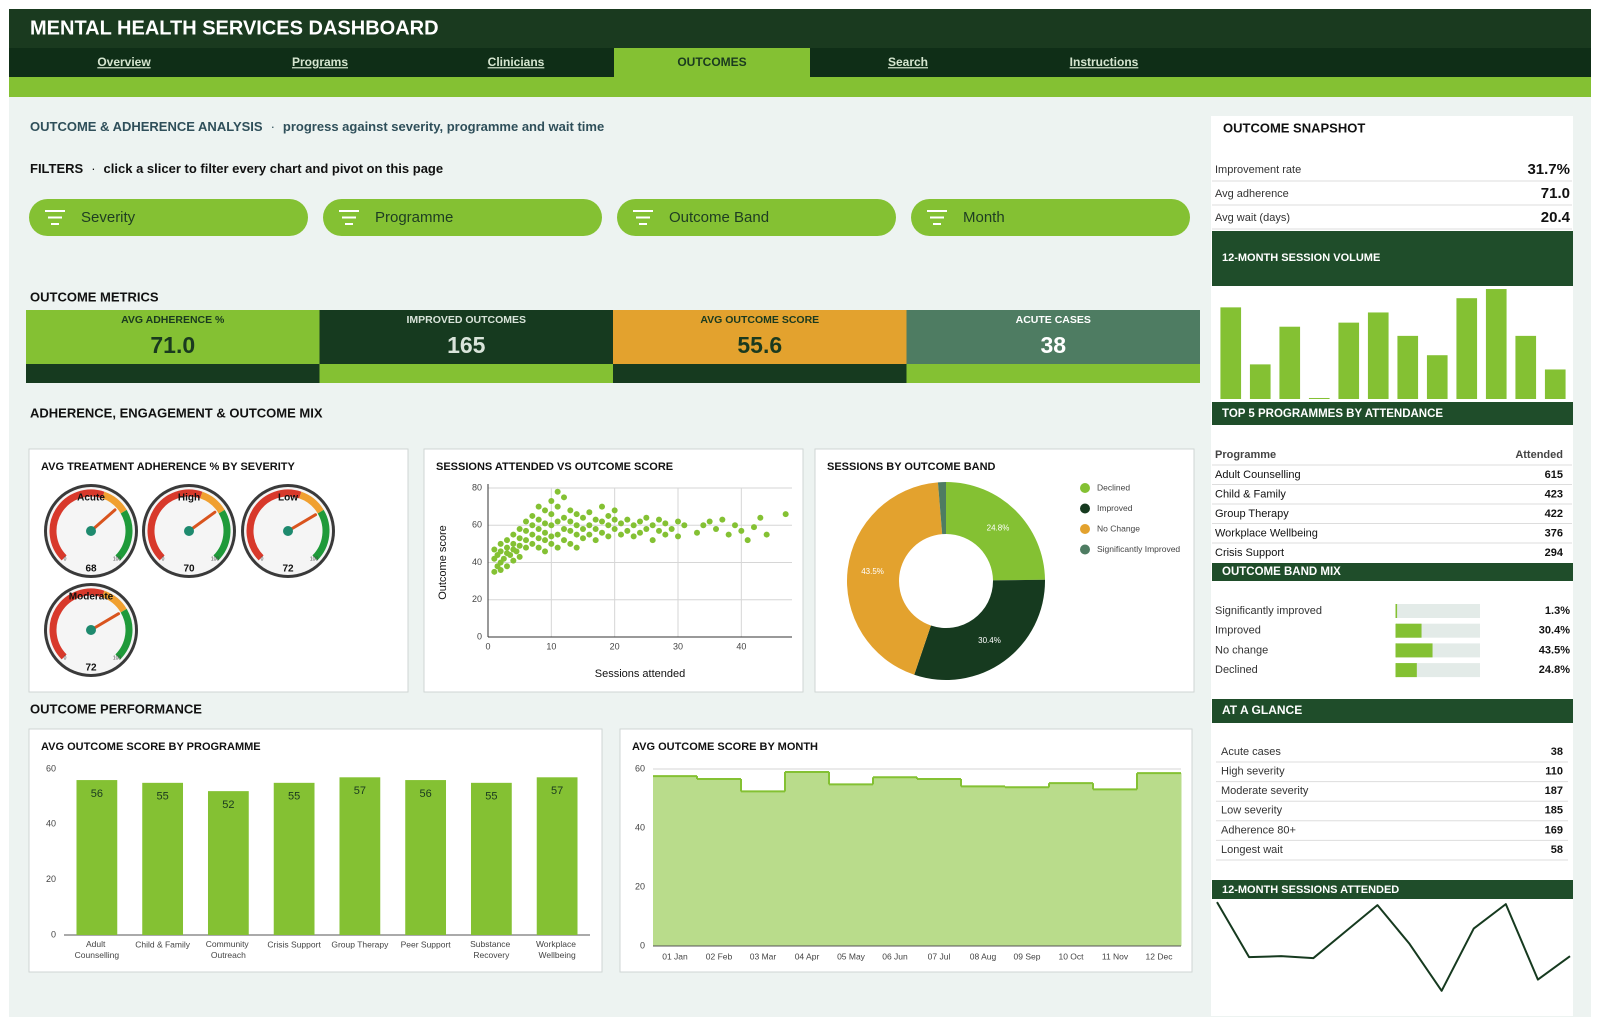 Image resolution: width=1600 pixels, height=1026 pixels. I want to click on nav-tab: Search, so click(908, 62).